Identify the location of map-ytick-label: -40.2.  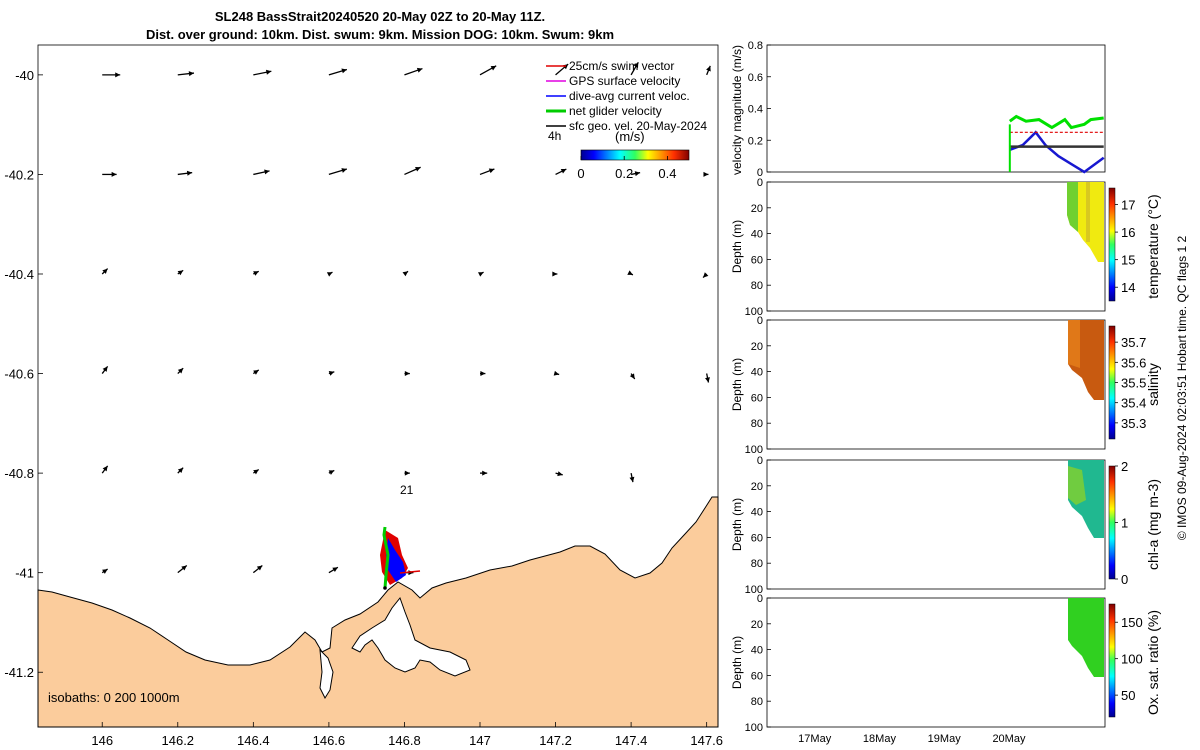
(19, 174).